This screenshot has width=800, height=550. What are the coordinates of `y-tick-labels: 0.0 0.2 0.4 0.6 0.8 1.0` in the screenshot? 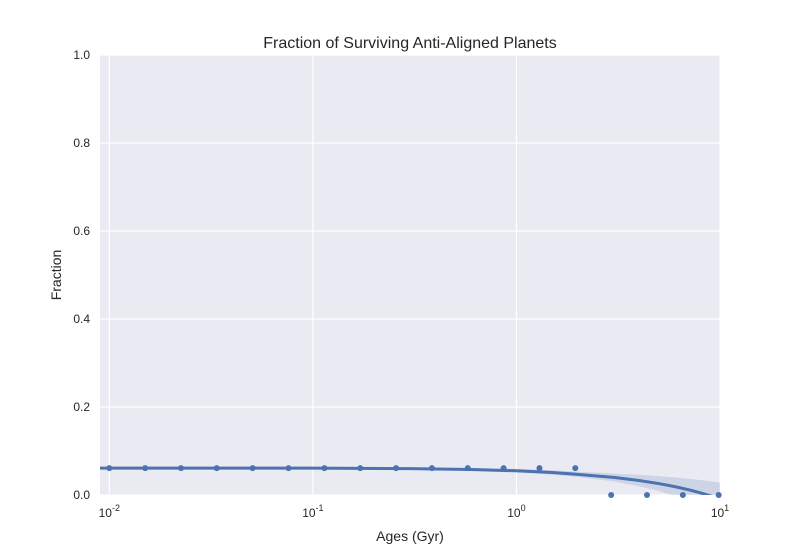 It's located at (81, 275).